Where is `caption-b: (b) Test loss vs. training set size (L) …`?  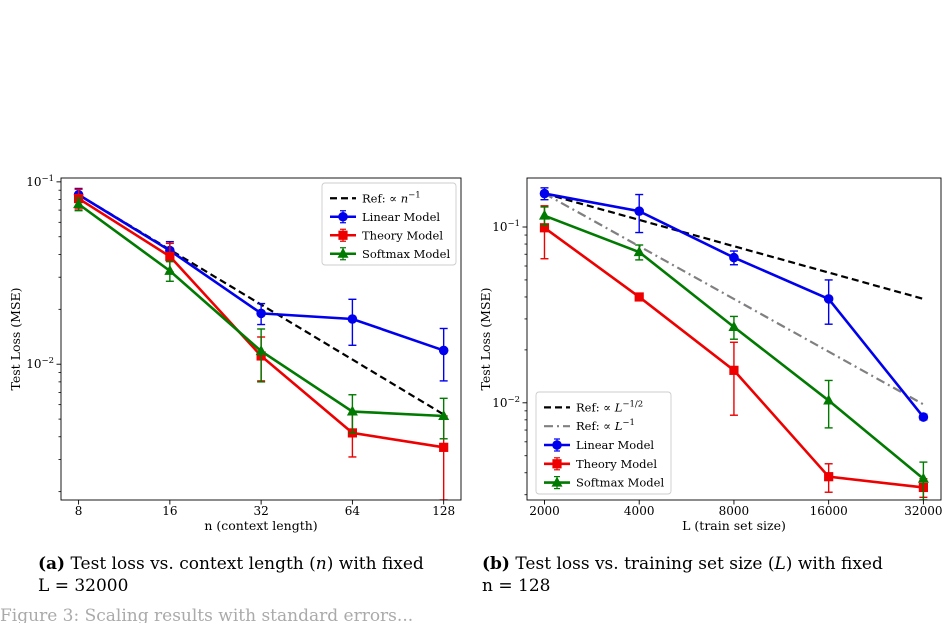
caption-b: (b) Test loss vs. training set size (L) … is located at coordinates (707, 575).